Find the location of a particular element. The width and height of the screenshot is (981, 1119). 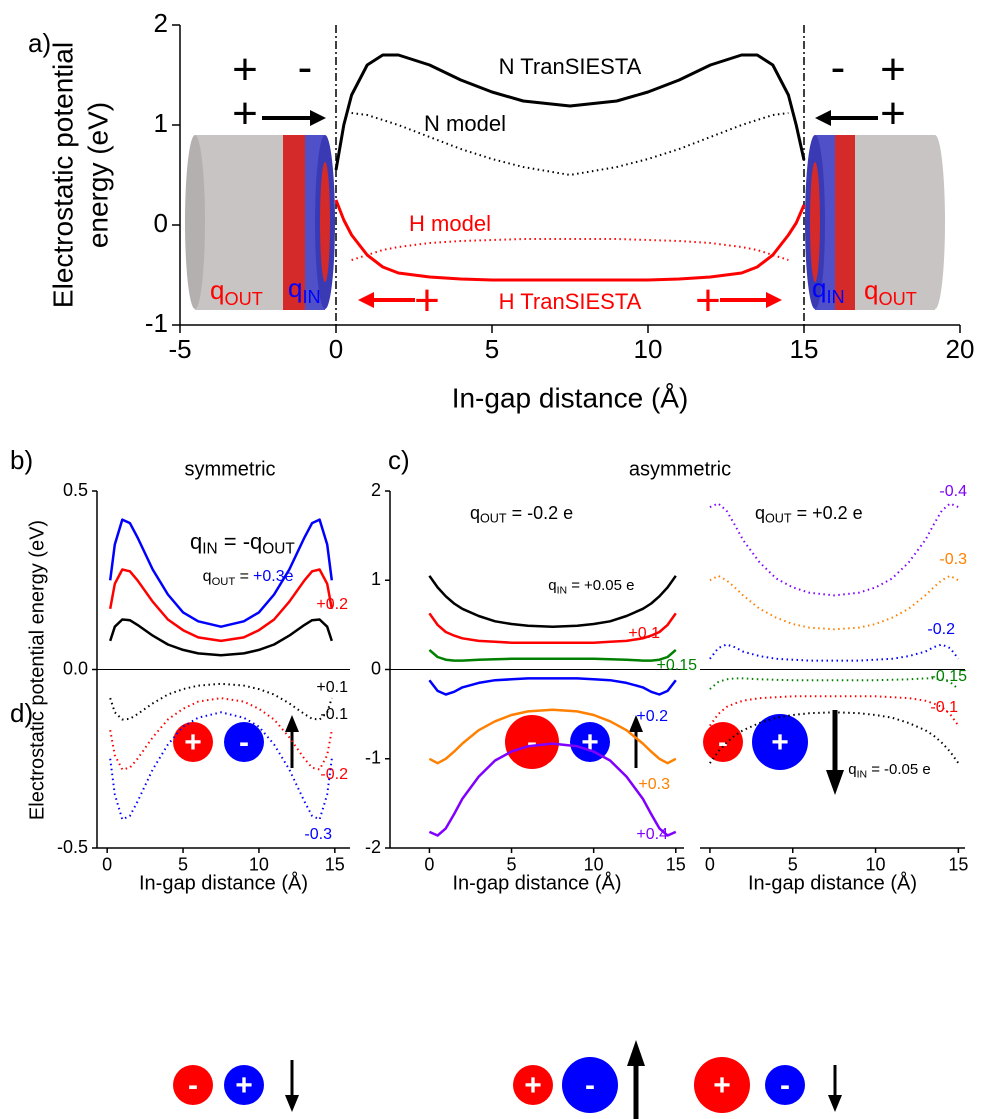

series-label: +0.05 e is located at coordinates (609, 585).